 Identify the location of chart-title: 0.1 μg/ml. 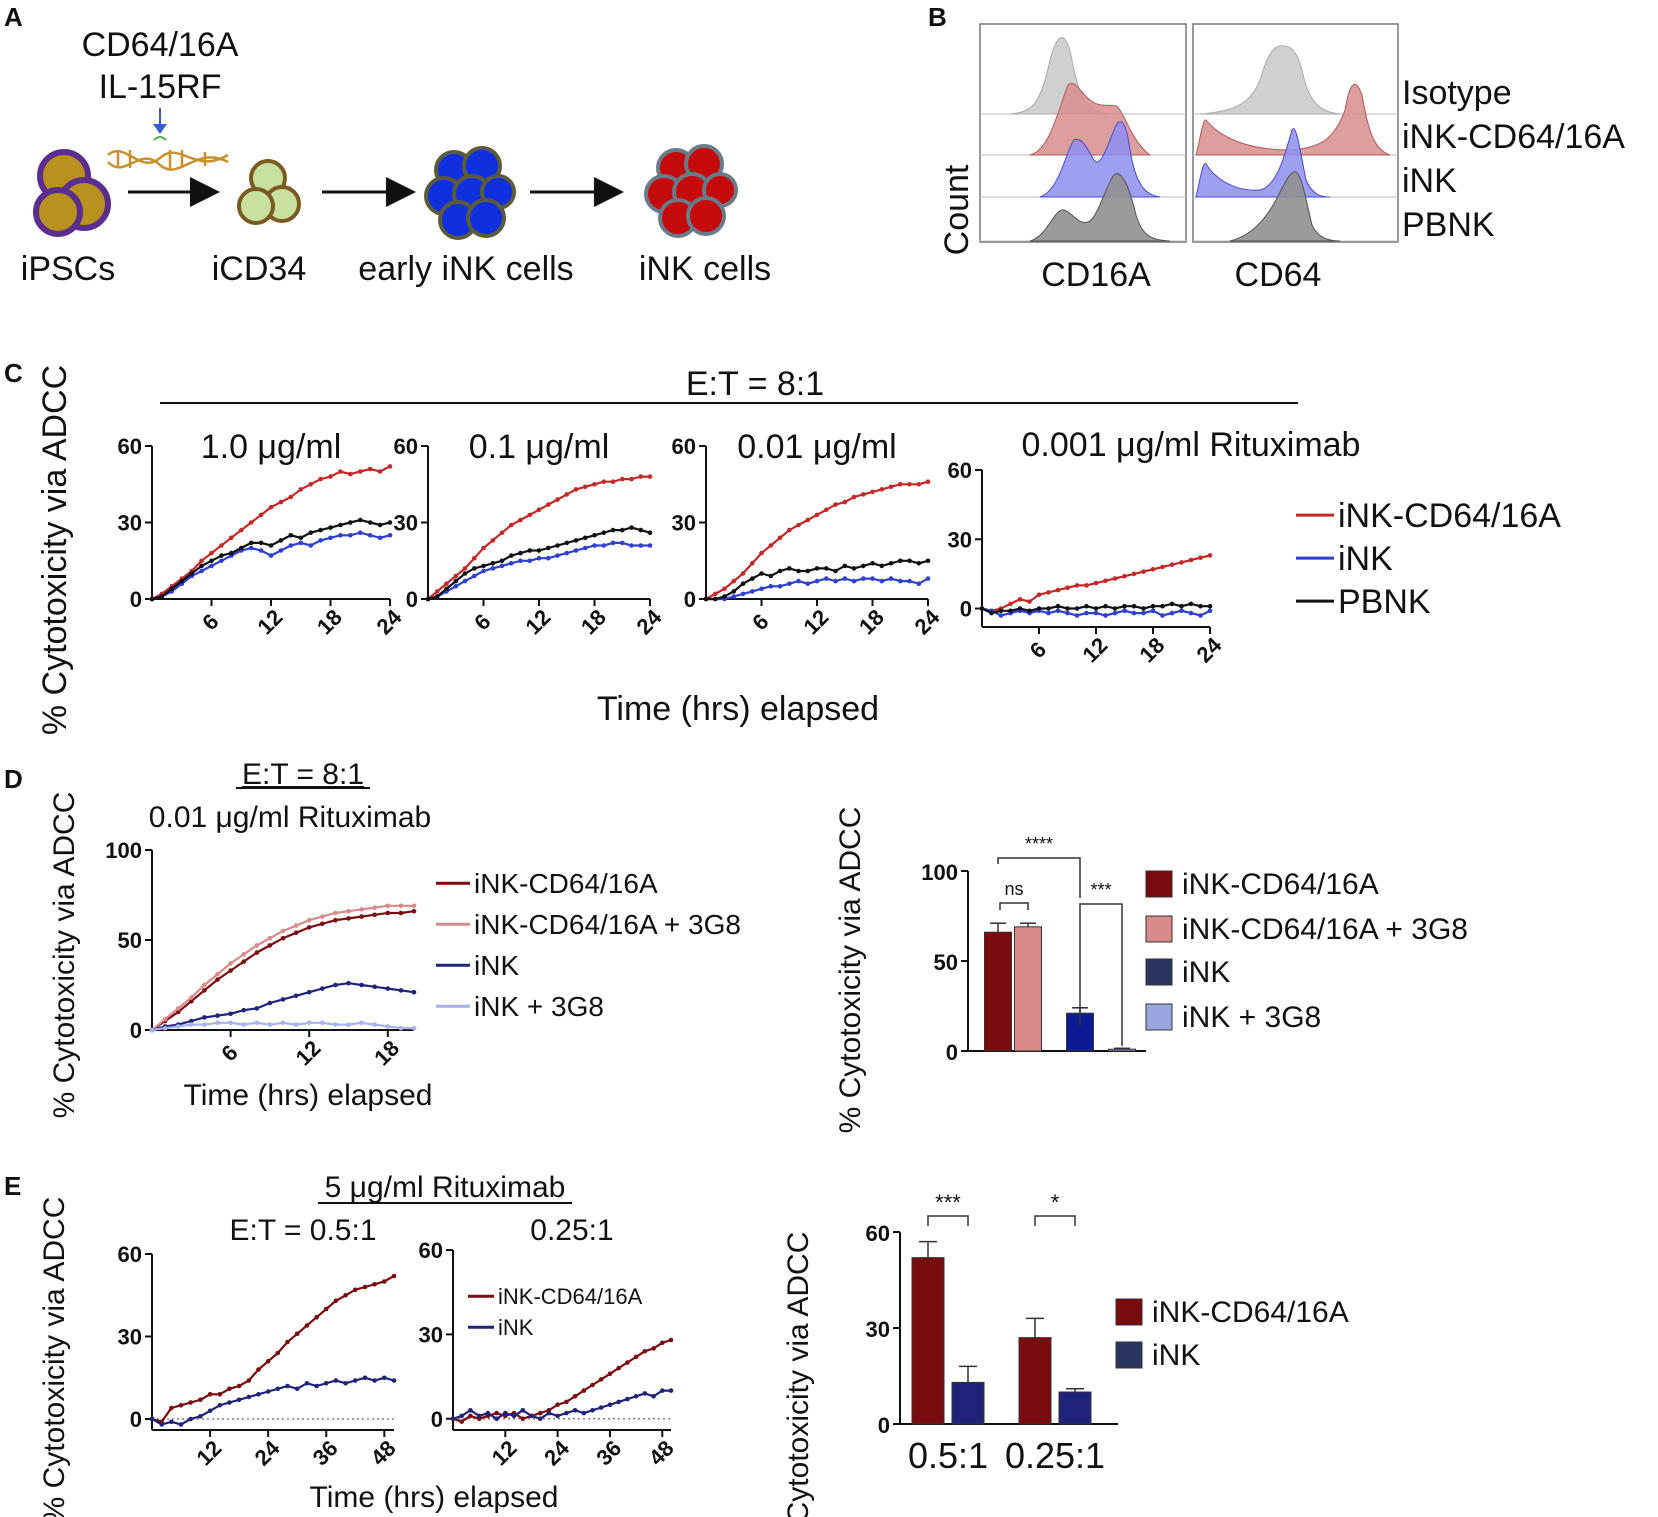
(539, 447).